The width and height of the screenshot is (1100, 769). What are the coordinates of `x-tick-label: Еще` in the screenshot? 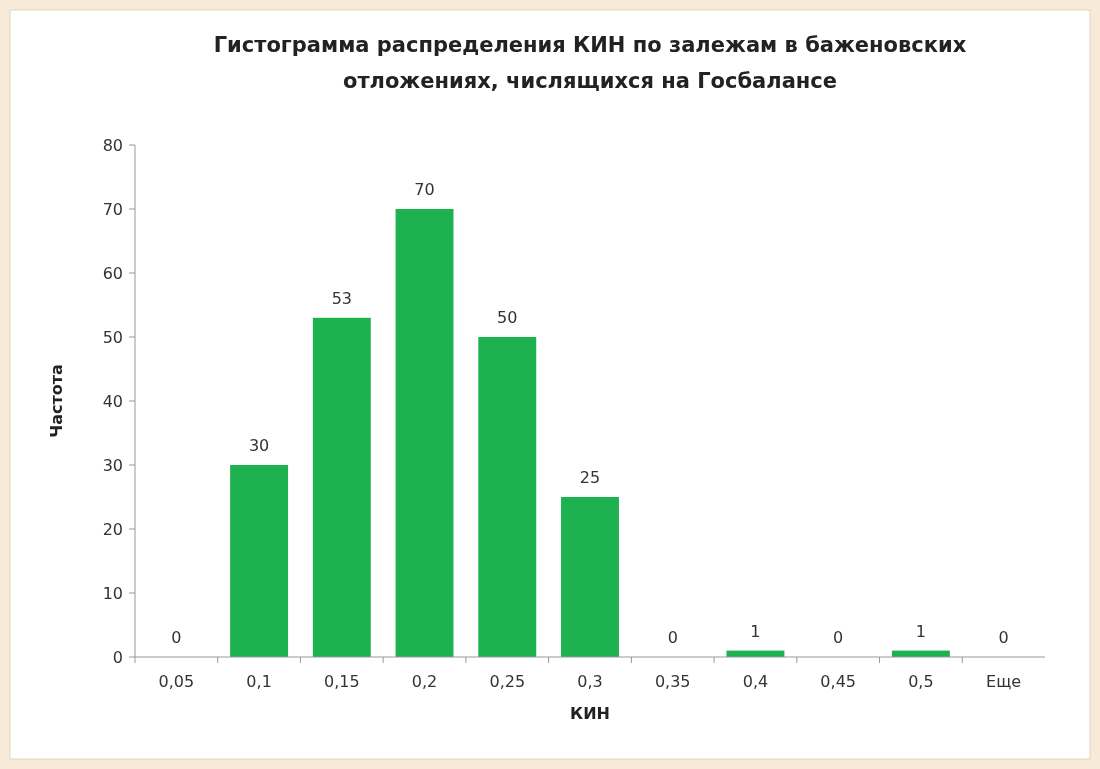 It's located at (1004, 681).